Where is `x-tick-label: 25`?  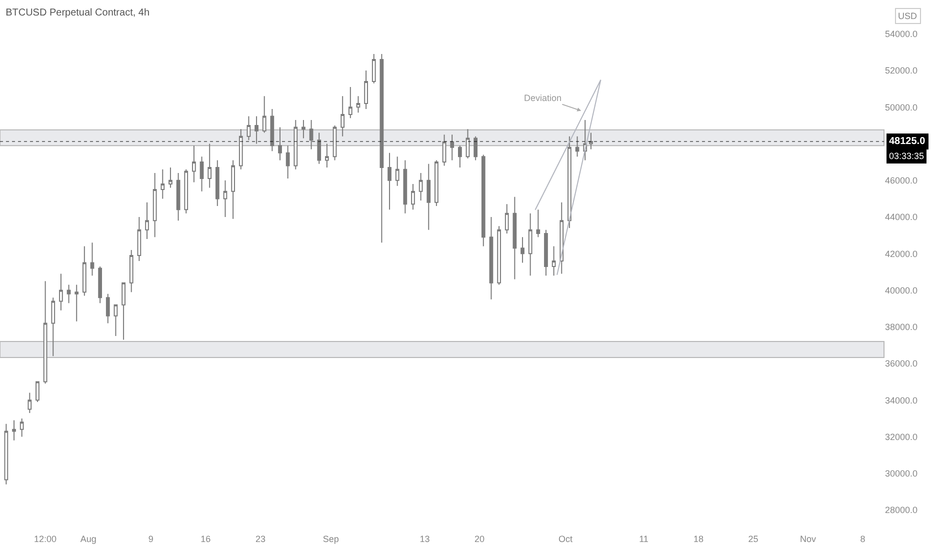 x-tick-label: 25 is located at coordinates (753, 539).